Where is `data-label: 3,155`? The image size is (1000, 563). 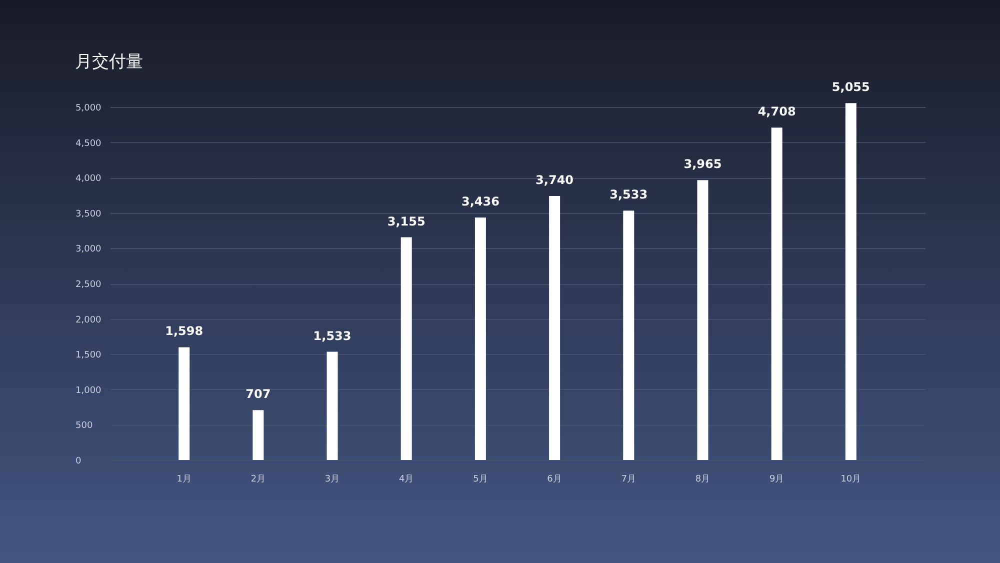
data-label: 3,155 is located at coordinates (406, 221).